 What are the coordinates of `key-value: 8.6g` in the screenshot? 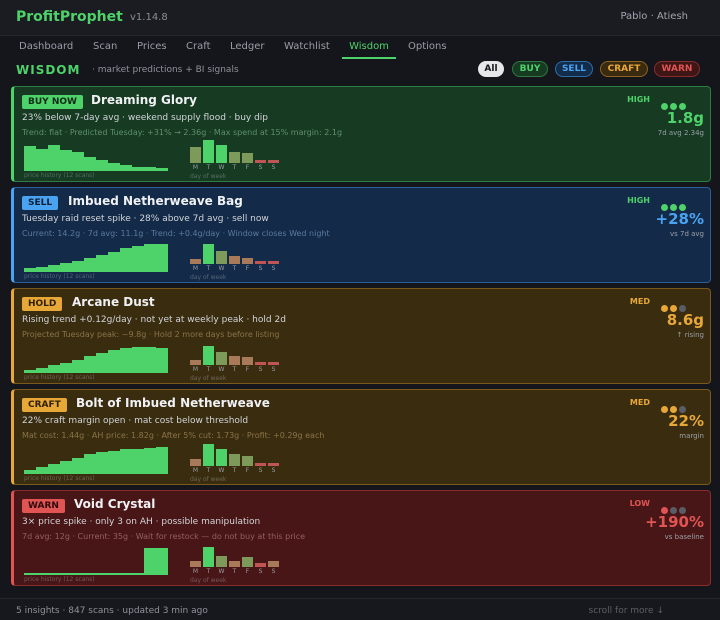 It's located at (685, 320).